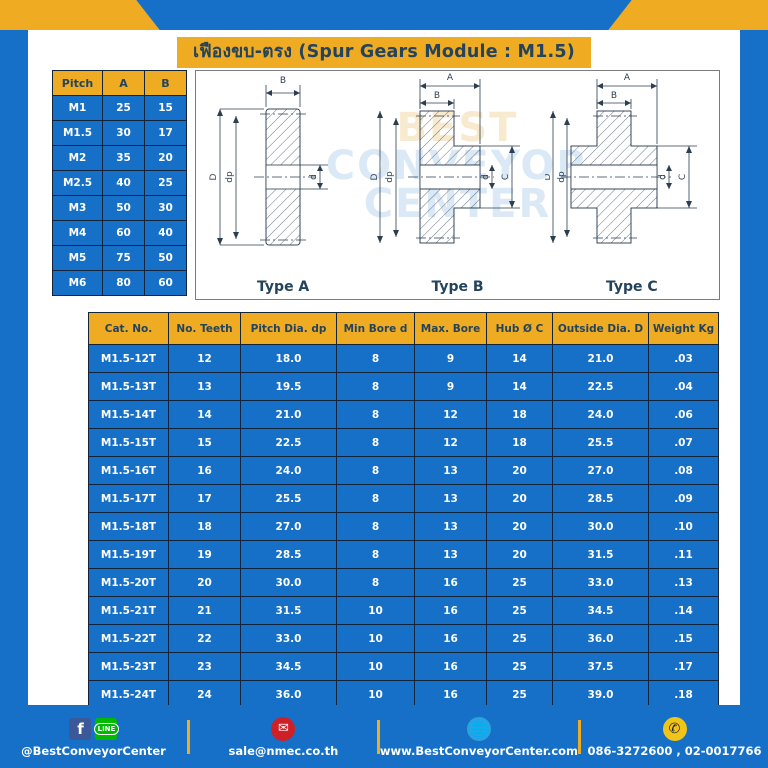 The width and height of the screenshot is (768, 768). Describe the element at coordinates (204, 498) in the screenshot. I see `spec-cell: 17` at that location.